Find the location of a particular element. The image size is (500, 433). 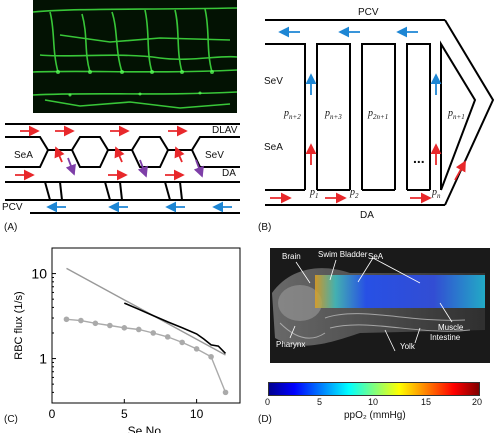

node-p-n-plus-2: pn+2 is located at coordinates (292, 114).